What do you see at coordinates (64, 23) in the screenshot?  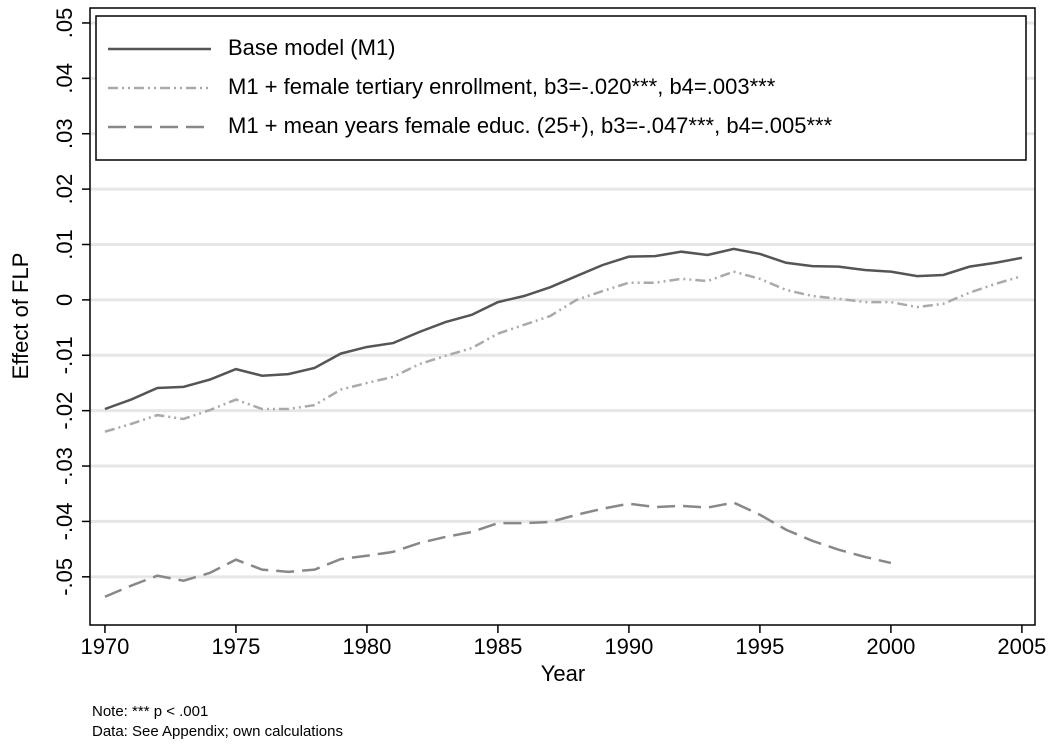 I see `y-tick-label: .05` at bounding box center [64, 23].